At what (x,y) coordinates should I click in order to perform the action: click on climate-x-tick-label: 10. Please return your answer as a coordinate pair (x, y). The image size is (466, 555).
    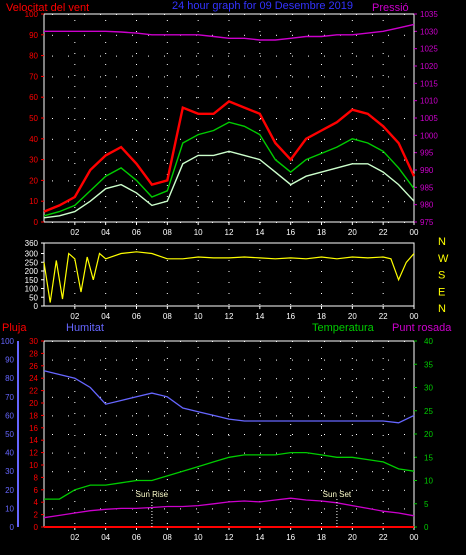
    Looking at the image, I should click on (198, 537).